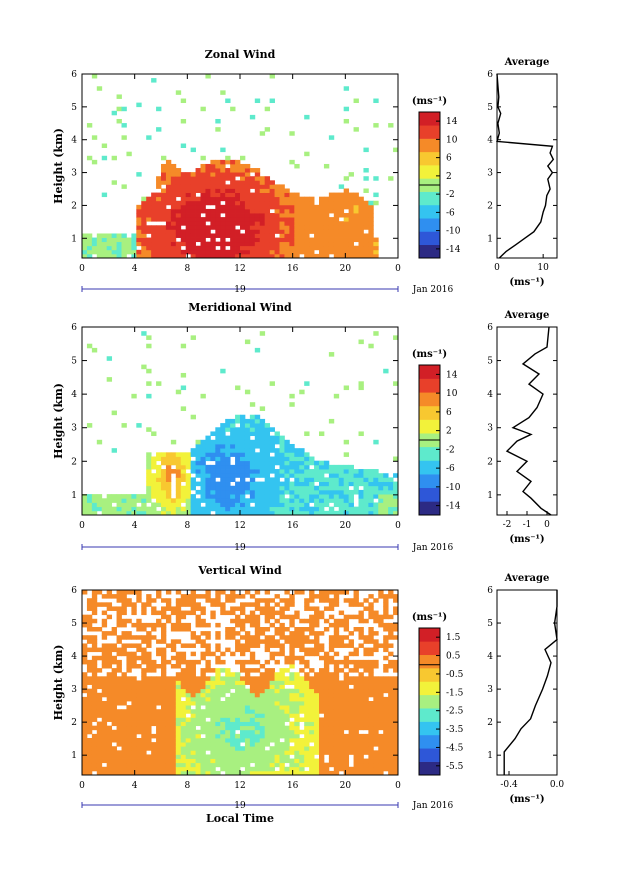  Describe the element at coordinates (240, 166) in the screenshot. I see `heatmap-cells` at that location.